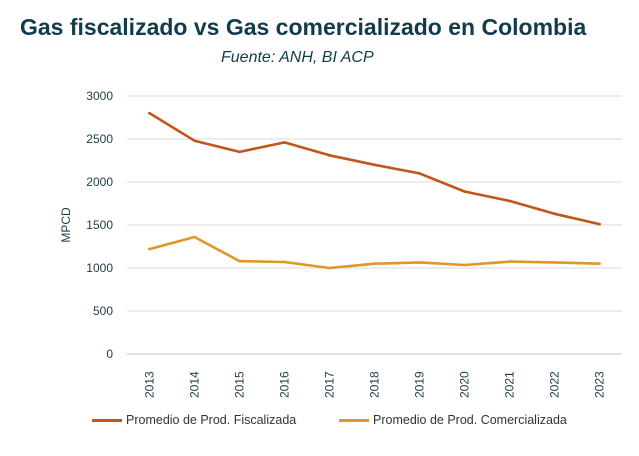  Describe the element at coordinates (240, 384) in the screenshot. I see `x-tick-label: 2015` at that location.